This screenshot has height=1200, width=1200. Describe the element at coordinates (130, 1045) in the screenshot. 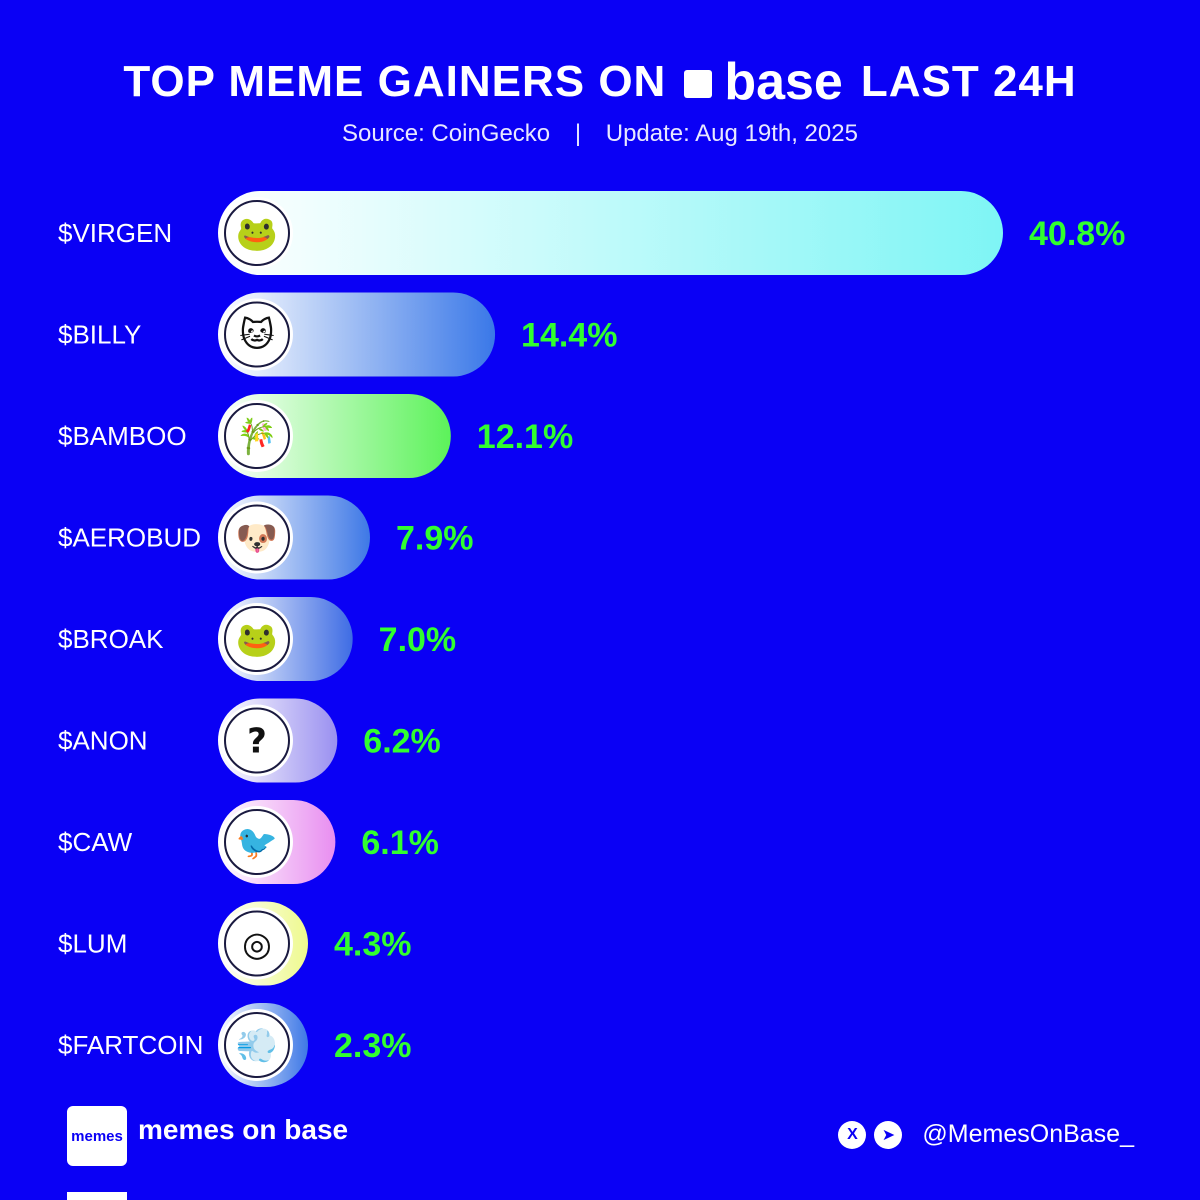

I see `category-label: $FARTCOIN` at that location.